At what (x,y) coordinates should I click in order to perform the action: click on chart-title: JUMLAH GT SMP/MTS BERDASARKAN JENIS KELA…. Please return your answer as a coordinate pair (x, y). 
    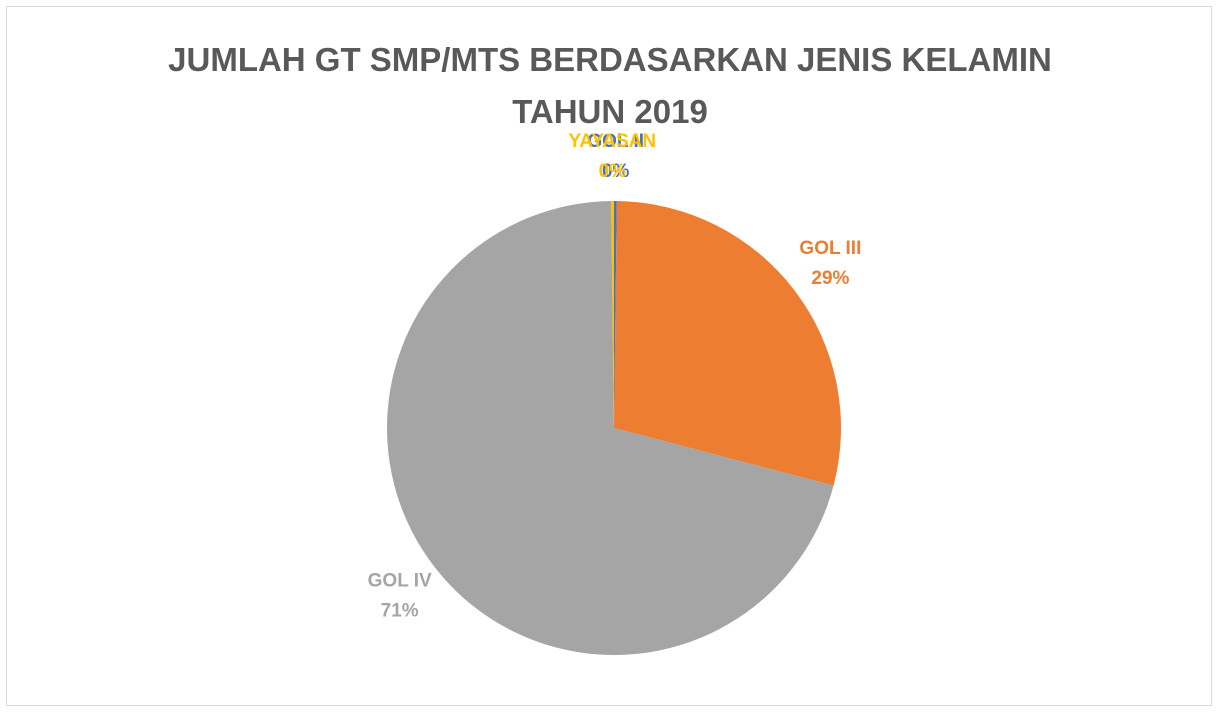
    Looking at the image, I should click on (610, 85).